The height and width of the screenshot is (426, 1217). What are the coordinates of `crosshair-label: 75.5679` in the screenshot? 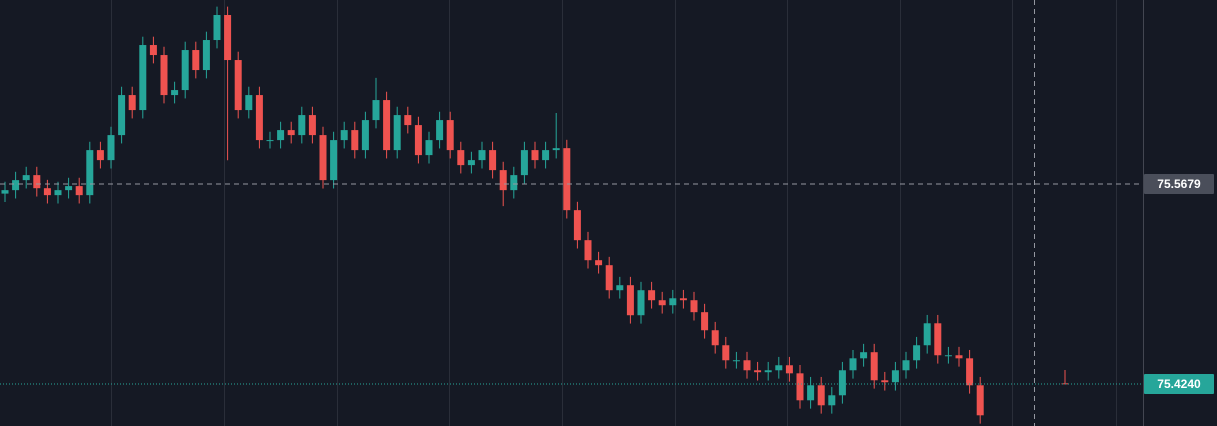 It's located at (1179, 184).